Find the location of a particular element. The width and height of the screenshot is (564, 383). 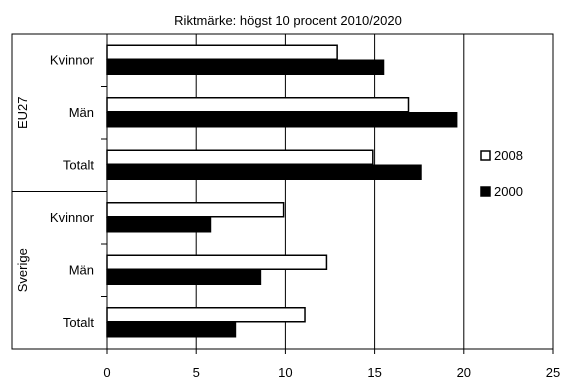

legend-swatch-2000 is located at coordinates (485, 191).